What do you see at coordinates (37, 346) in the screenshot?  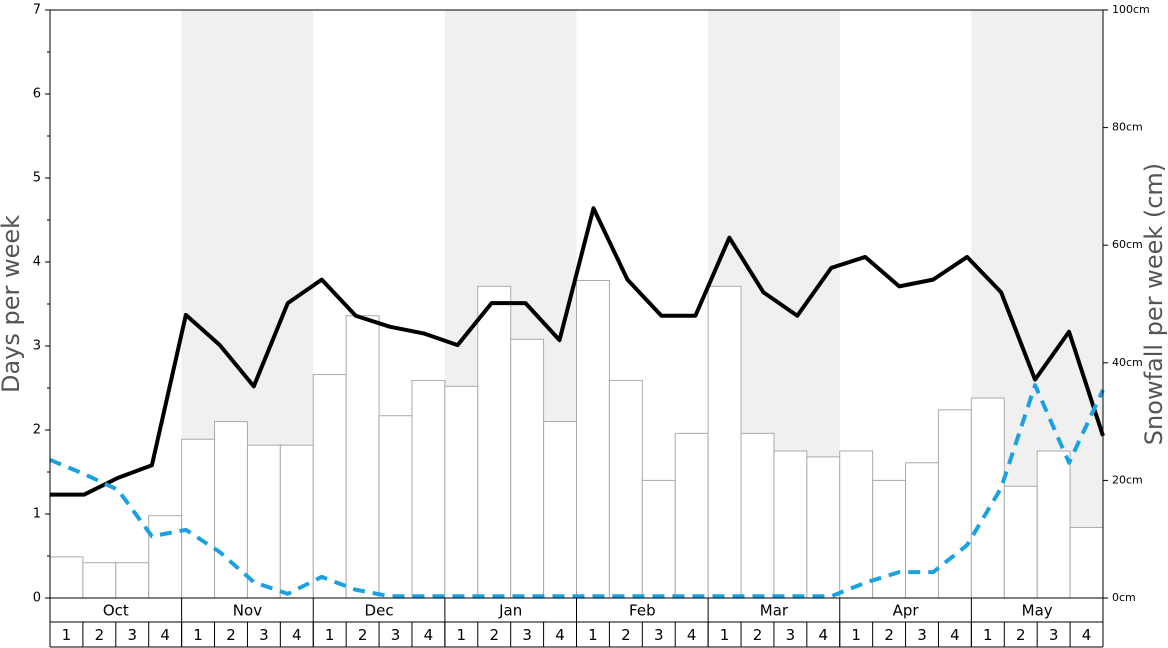 I see `y-tick-label: 3` at bounding box center [37, 346].